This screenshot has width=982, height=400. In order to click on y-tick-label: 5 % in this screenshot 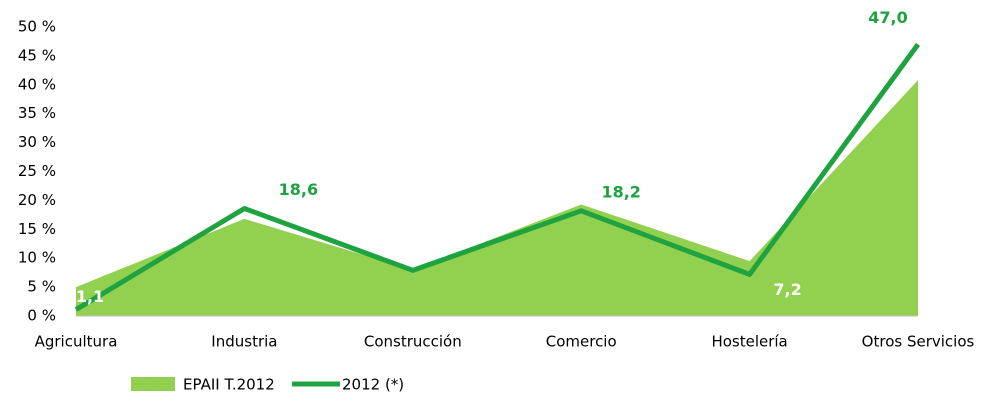, I will do `click(41, 287)`.